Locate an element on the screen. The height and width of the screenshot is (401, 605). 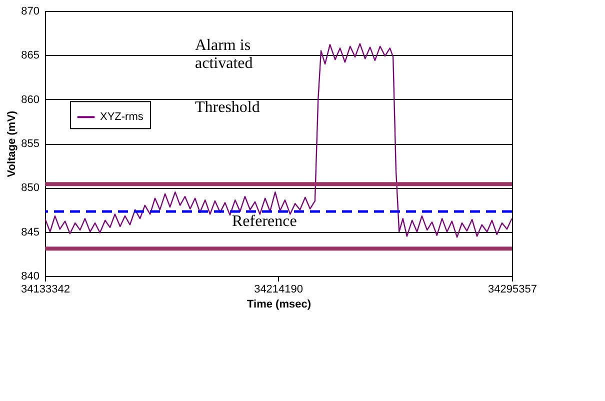
y-tick-label: 865 is located at coordinates (30, 56).